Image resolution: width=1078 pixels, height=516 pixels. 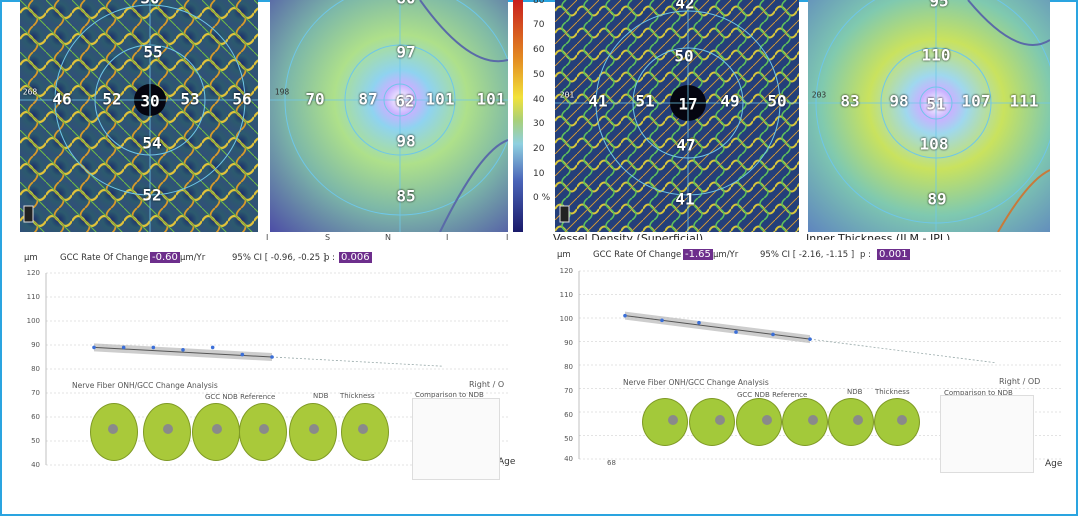 I want to click on caption-inner-thickness: Inner Thickness (ILM - IPL), so click(x=878, y=236).